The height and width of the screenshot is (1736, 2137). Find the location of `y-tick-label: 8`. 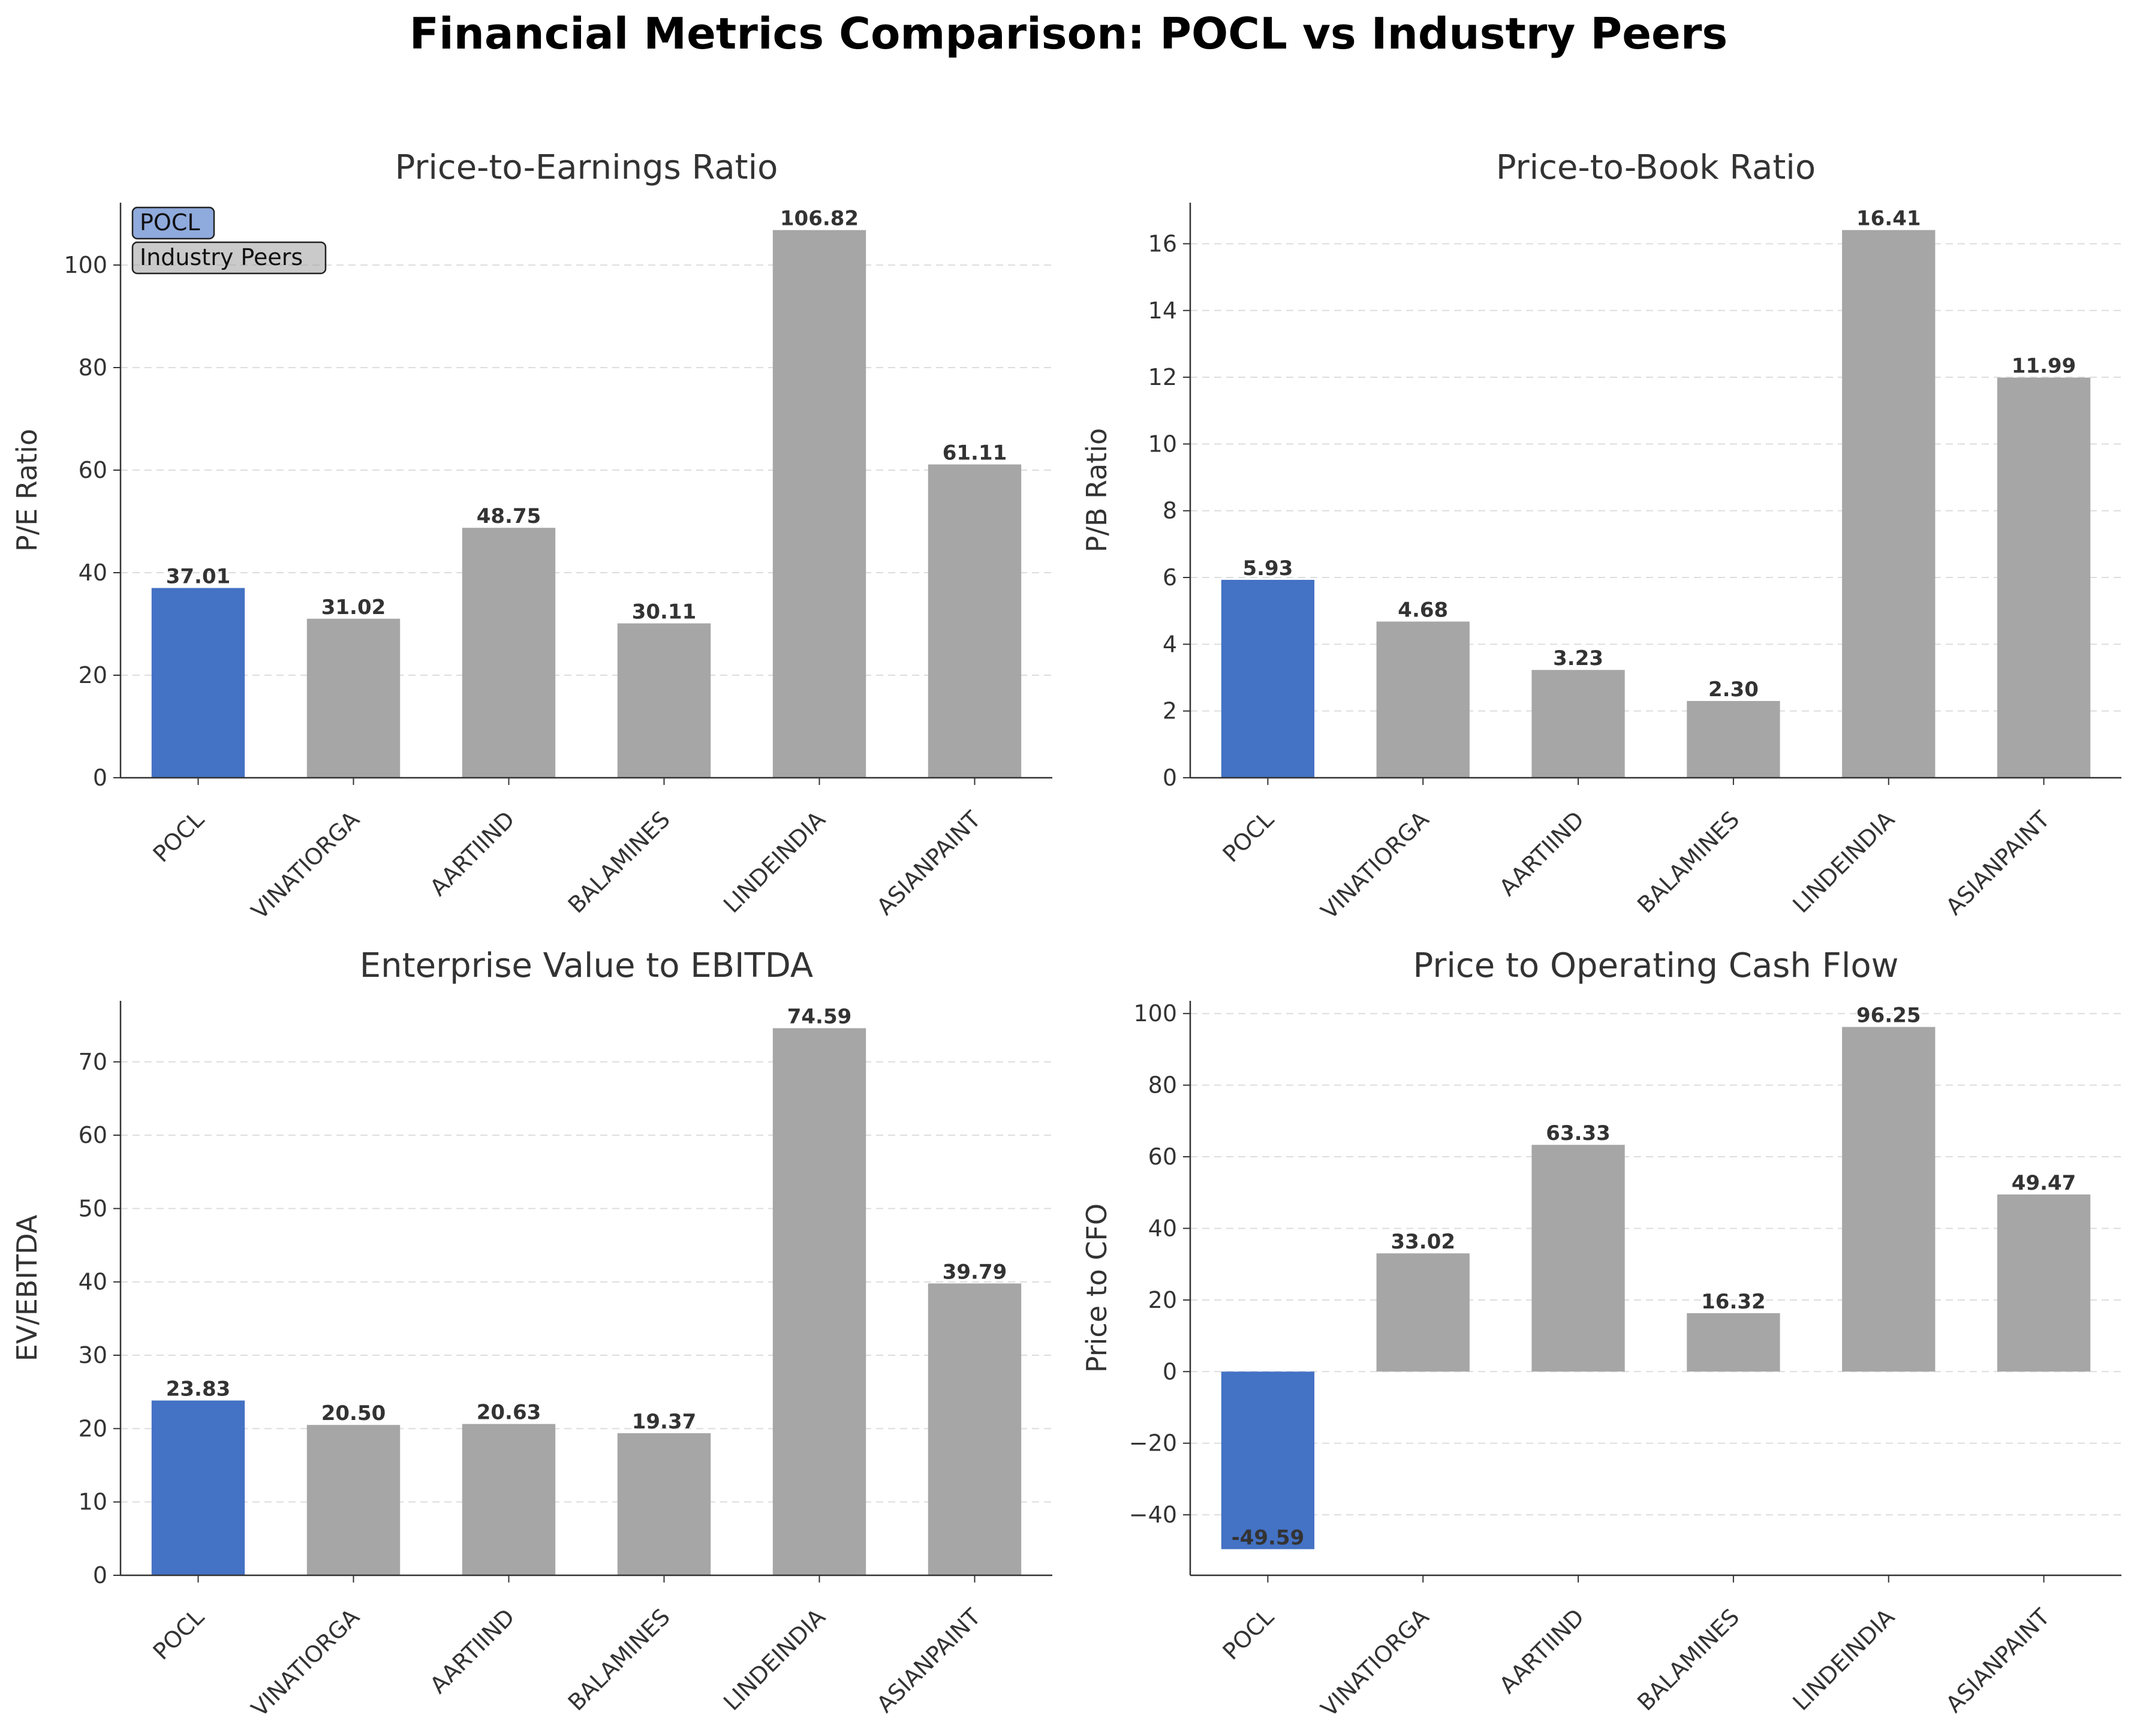

y-tick-label: 8 is located at coordinates (1170, 511).